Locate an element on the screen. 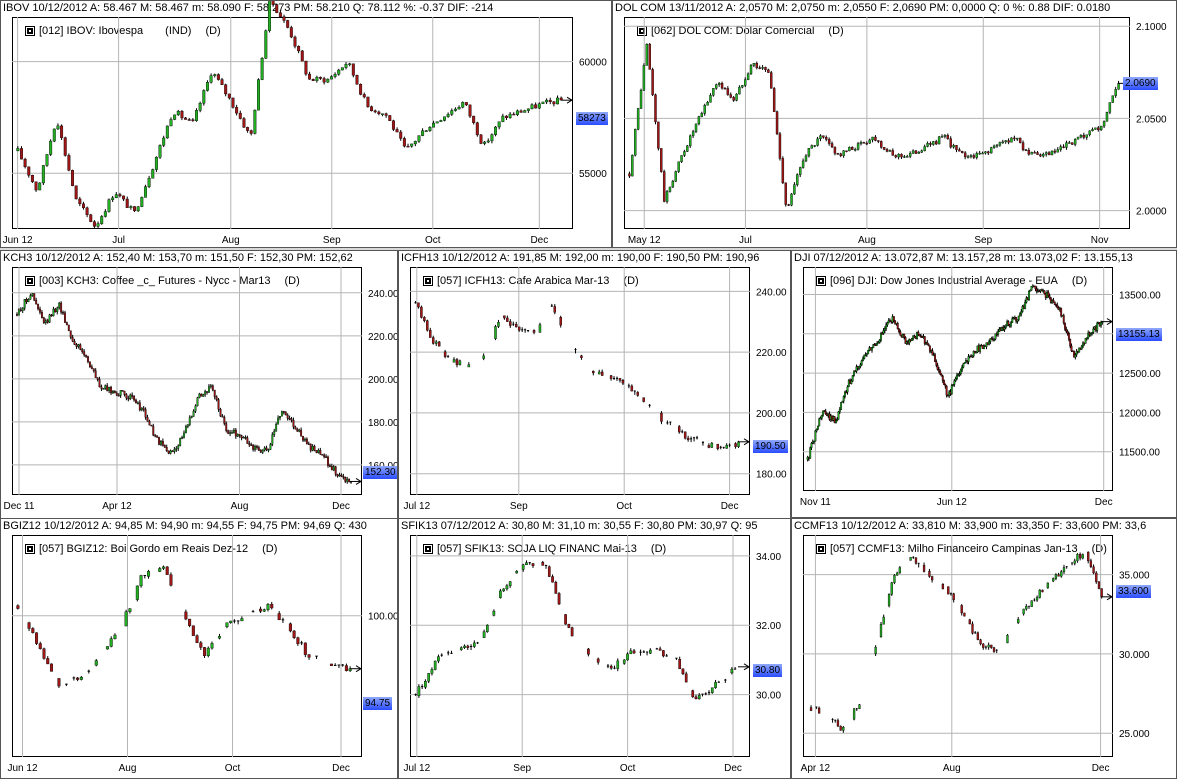 The width and height of the screenshot is (1177, 779). price-chart: Jul 12 Sep Oct Dec 240.00 220.00 200.00 180.00 is located at coordinates (595, 388).